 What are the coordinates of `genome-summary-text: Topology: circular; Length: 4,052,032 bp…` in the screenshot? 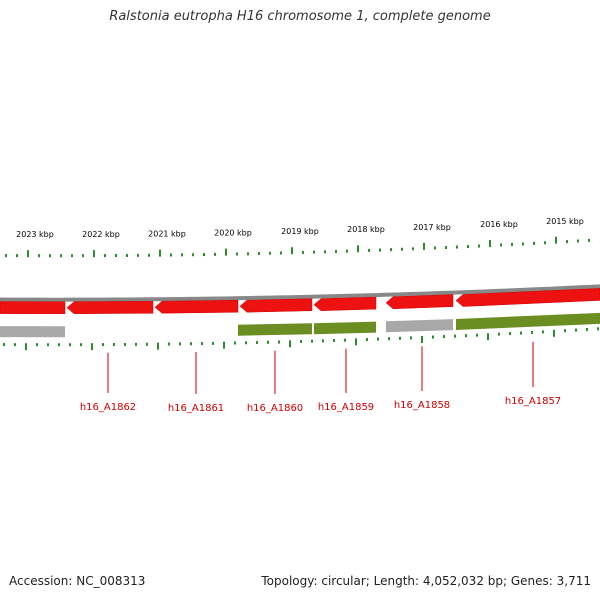 It's located at (426, 581).